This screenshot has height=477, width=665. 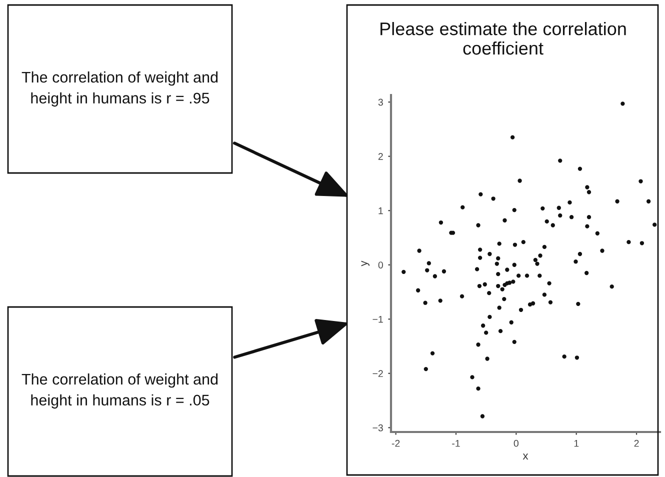 What do you see at coordinates (377, 319) in the screenshot?
I see `y-tick-label: −1` at bounding box center [377, 319].